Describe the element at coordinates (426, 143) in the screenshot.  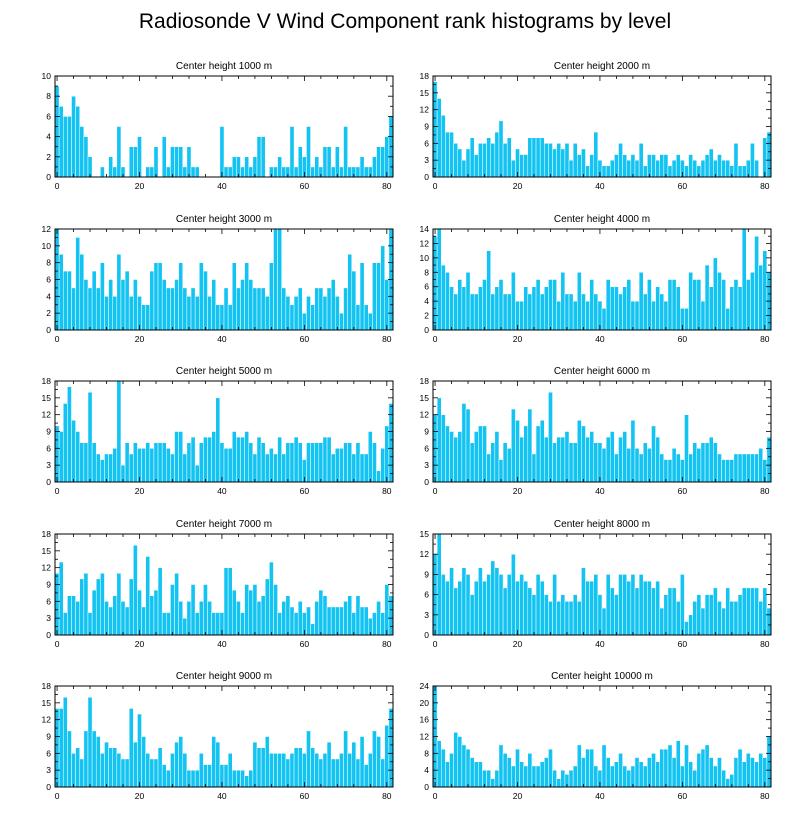
I see `y-tick-label: 6` at that location.